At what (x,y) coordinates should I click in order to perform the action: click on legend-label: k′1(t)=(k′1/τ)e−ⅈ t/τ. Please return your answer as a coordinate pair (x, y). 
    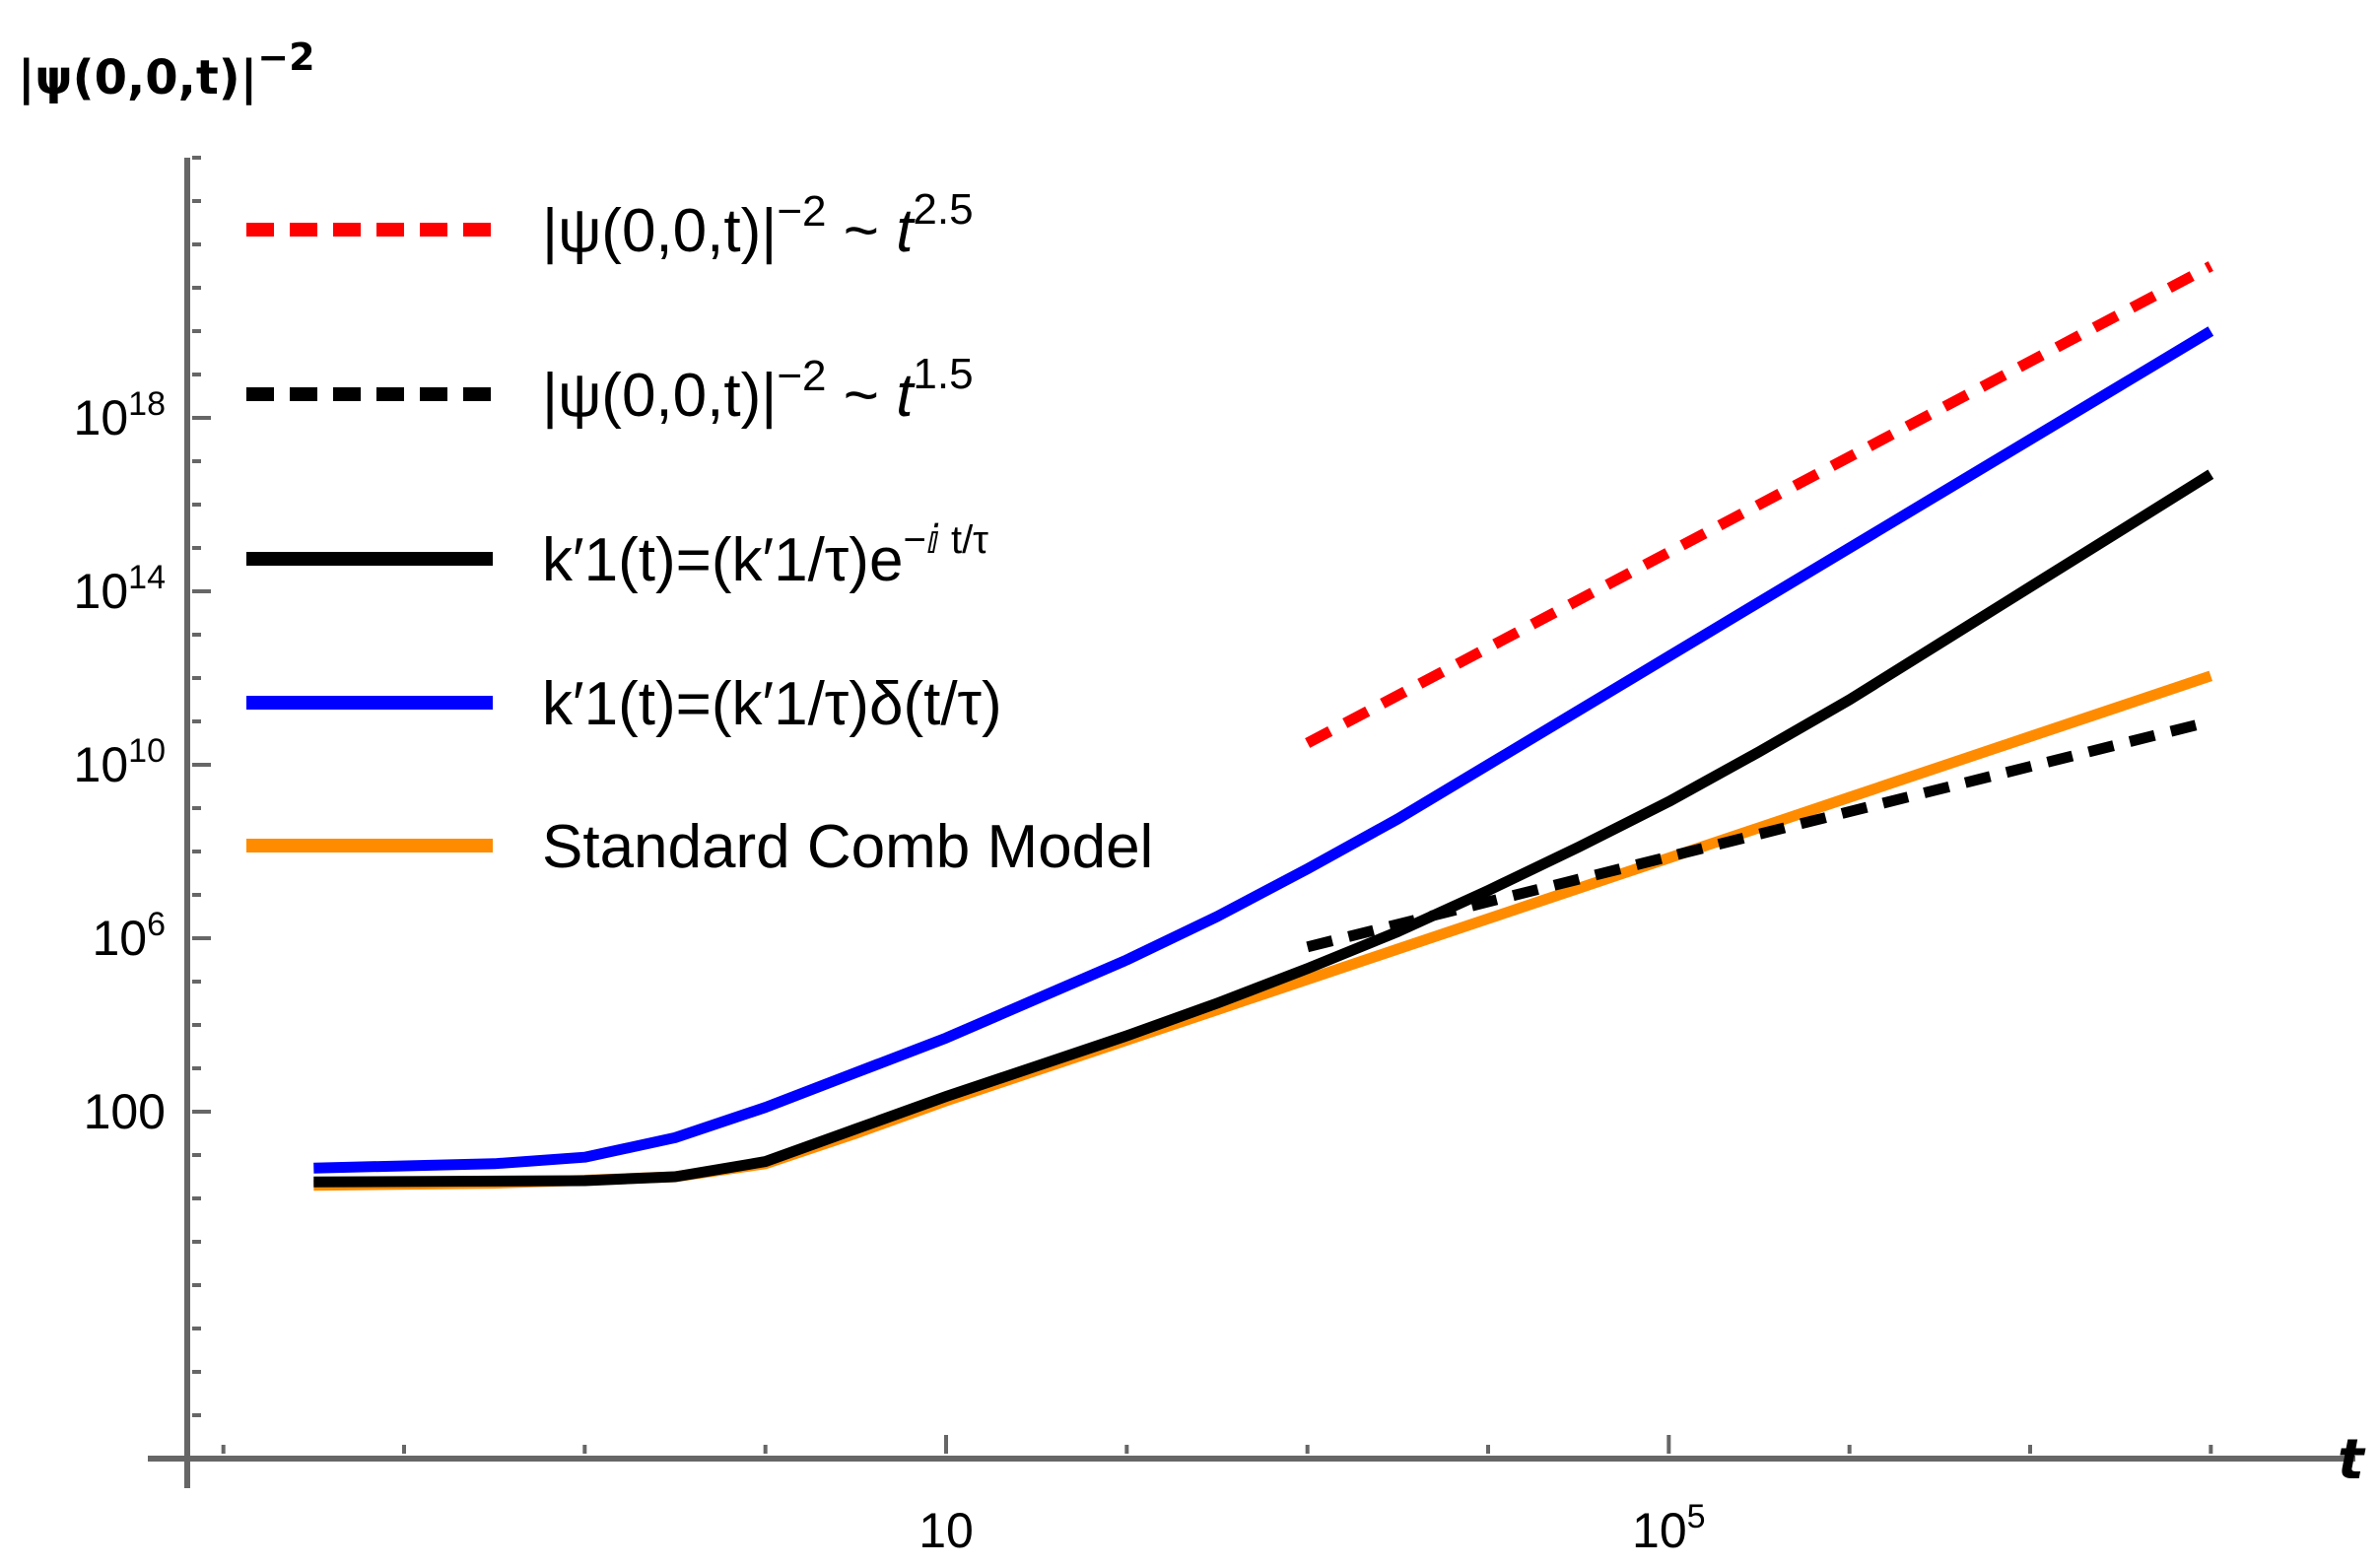
    Looking at the image, I should click on (765, 556).